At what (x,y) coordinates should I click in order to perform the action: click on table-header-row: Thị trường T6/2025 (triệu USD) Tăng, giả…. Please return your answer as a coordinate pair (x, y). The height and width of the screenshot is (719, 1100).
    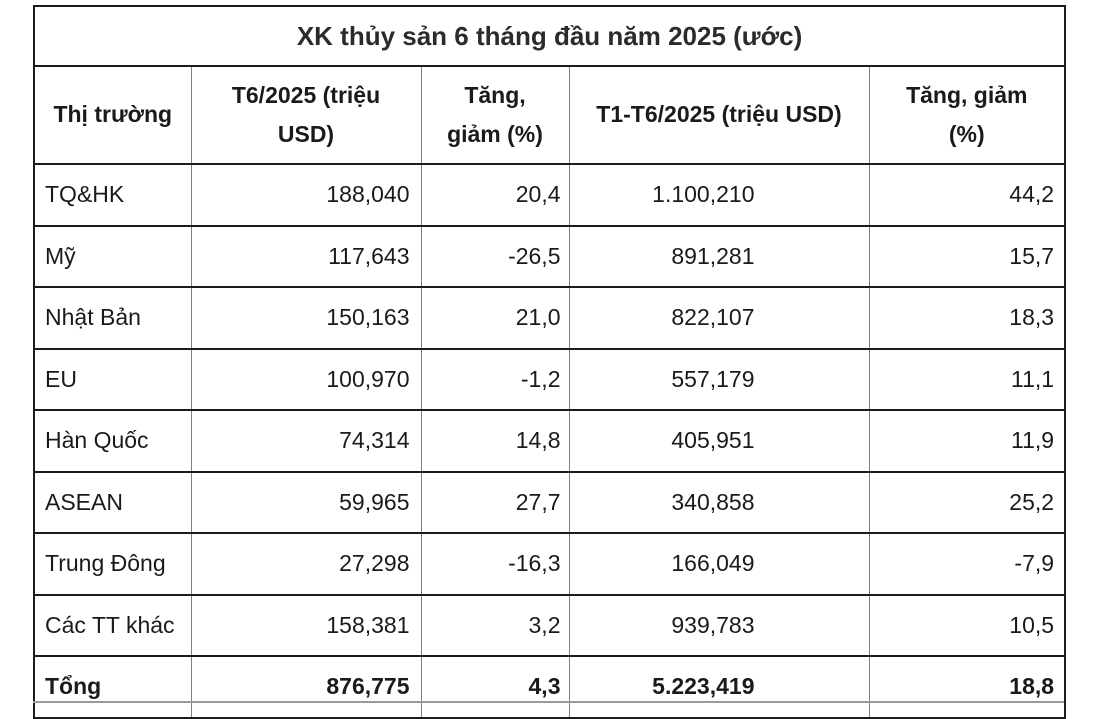
    Looking at the image, I should click on (550, 115).